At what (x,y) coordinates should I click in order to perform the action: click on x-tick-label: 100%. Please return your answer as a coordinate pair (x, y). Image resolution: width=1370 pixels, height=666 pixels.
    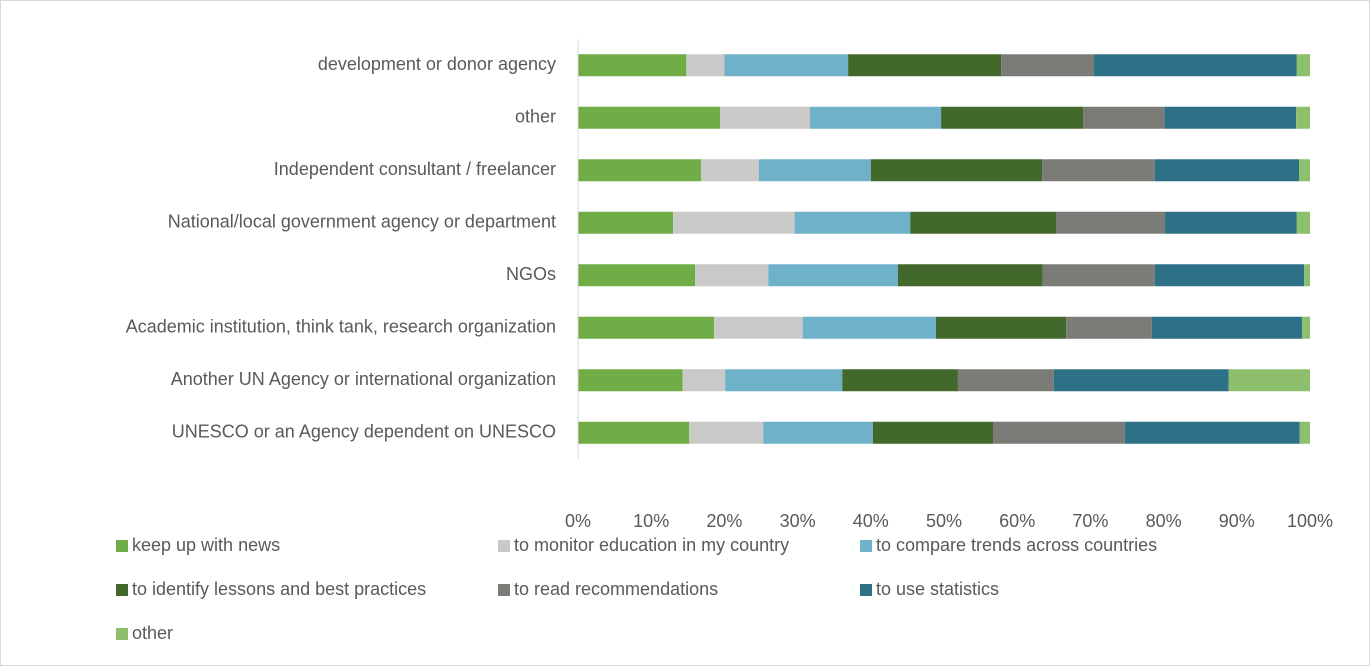
    Looking at the image, I should click on (1310, 521).